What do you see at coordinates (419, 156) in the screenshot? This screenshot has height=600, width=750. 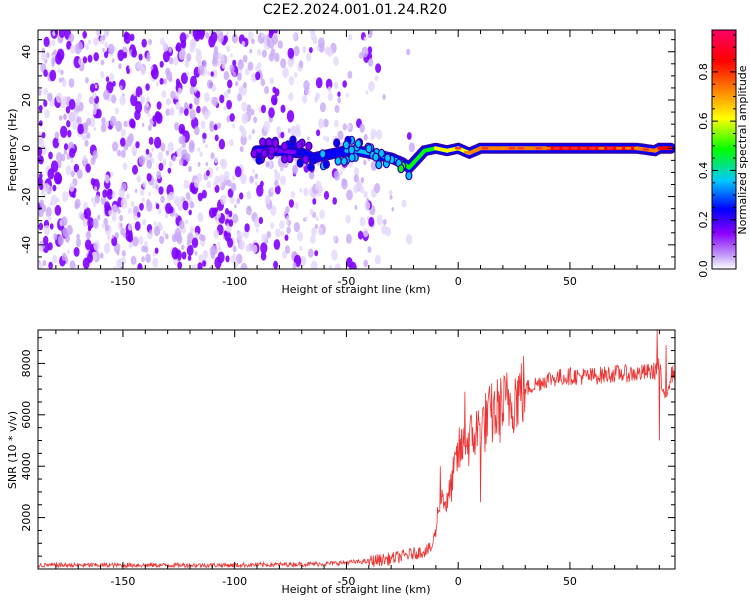 I see `ridge-segment` at bounding box center [419, 156].